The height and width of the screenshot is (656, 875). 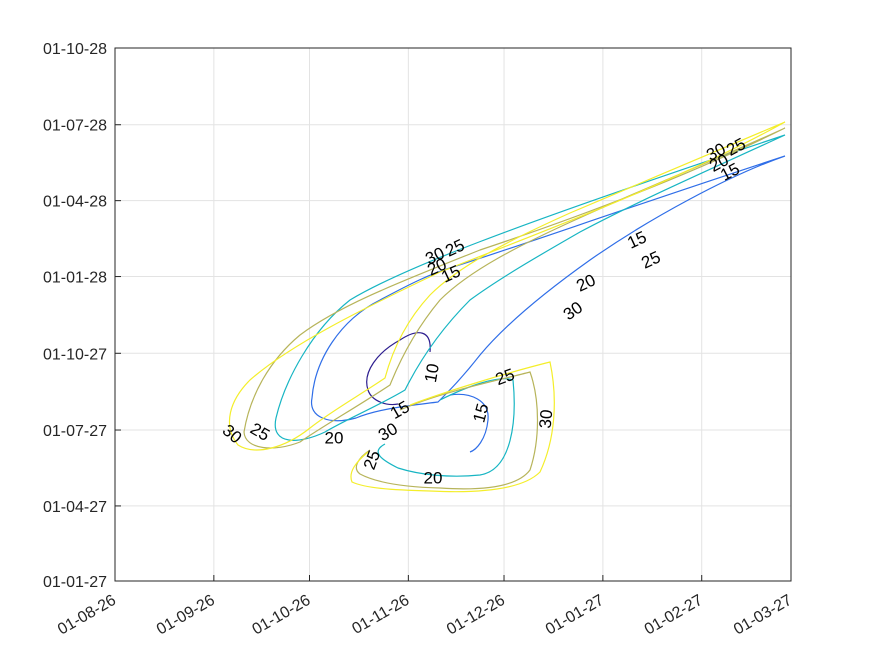 What do you see at coordinates (75, 278) in the screenshot?
I see `y-tick-label: 01-01-28` at bounding box center [75, 278].